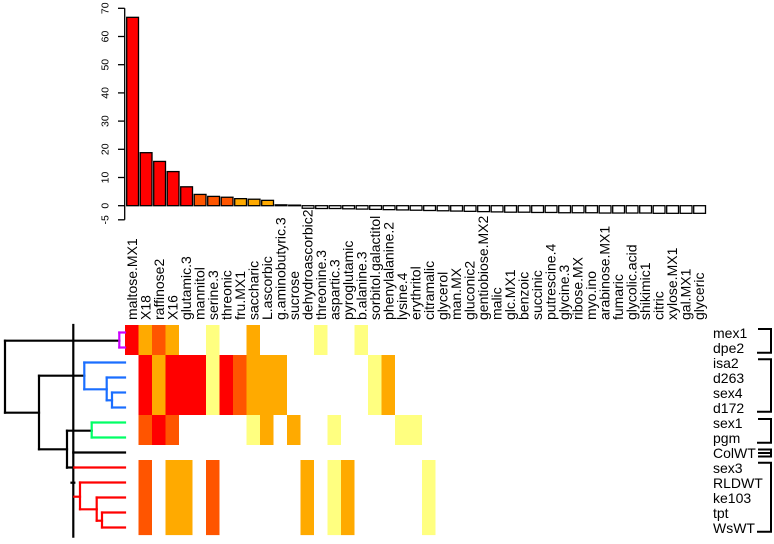  Describe the element at coordinates (240, 295) in the screenshot. I see `column-label: fru.MX1` at that location.